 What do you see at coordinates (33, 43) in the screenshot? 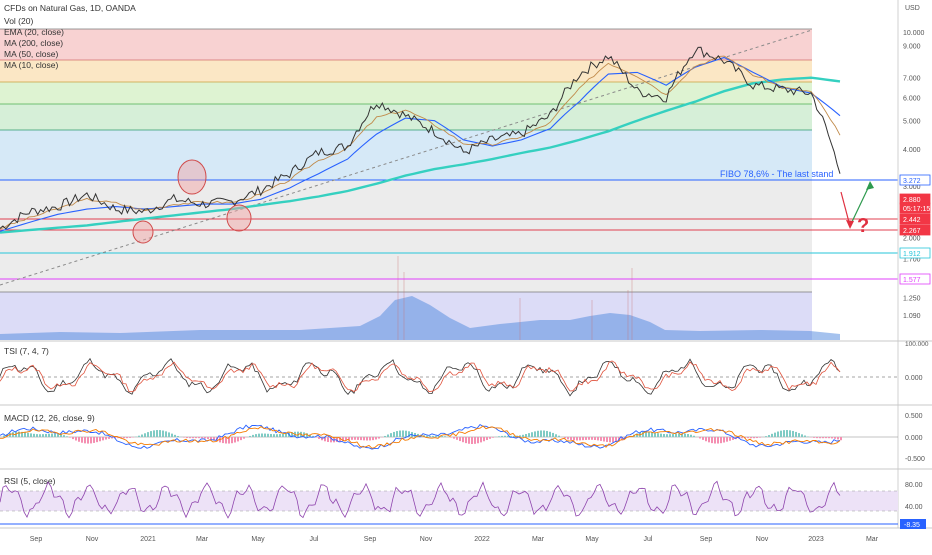
I see `legend-ma200: MA (200, close)` at bounding box center [33, 43].